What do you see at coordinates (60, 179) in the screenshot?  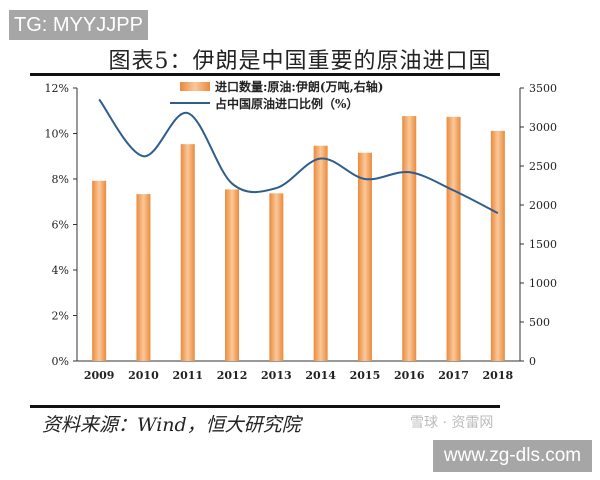 I see `left-tick-label: 8%` at bounding box center [60, 179].